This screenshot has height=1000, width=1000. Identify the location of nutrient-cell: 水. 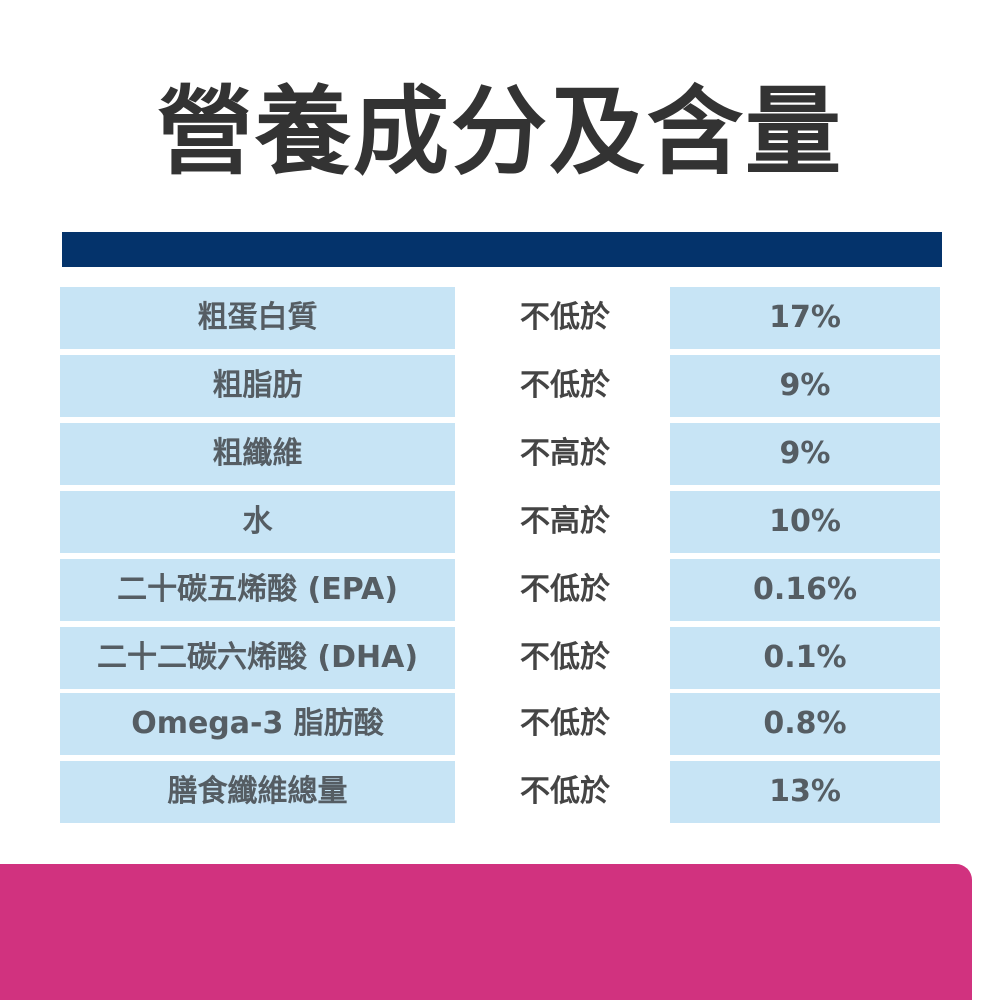
(257, 522).